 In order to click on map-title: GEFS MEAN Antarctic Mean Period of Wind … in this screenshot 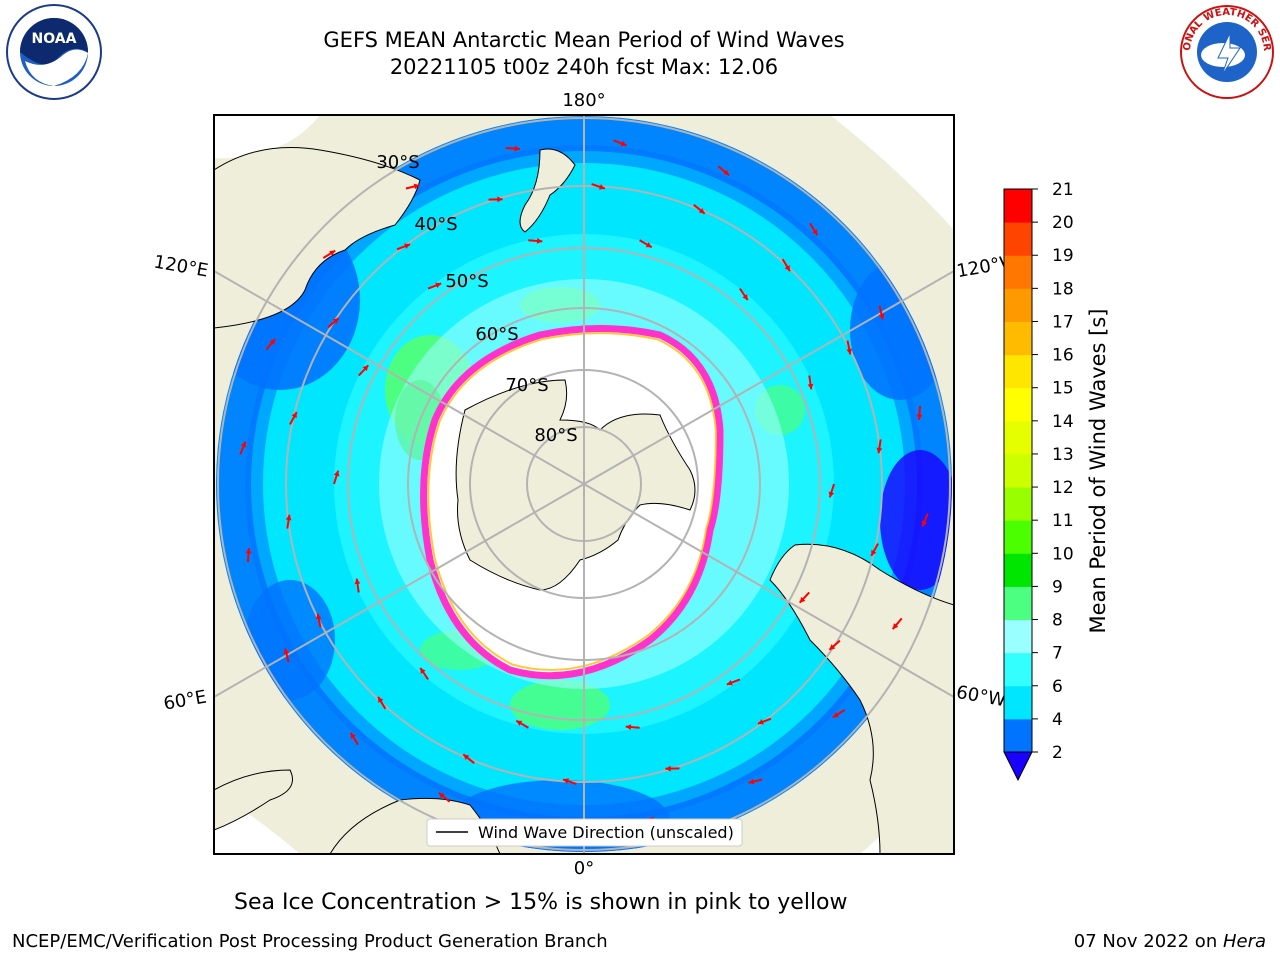, I will do `click(584, 40)`.